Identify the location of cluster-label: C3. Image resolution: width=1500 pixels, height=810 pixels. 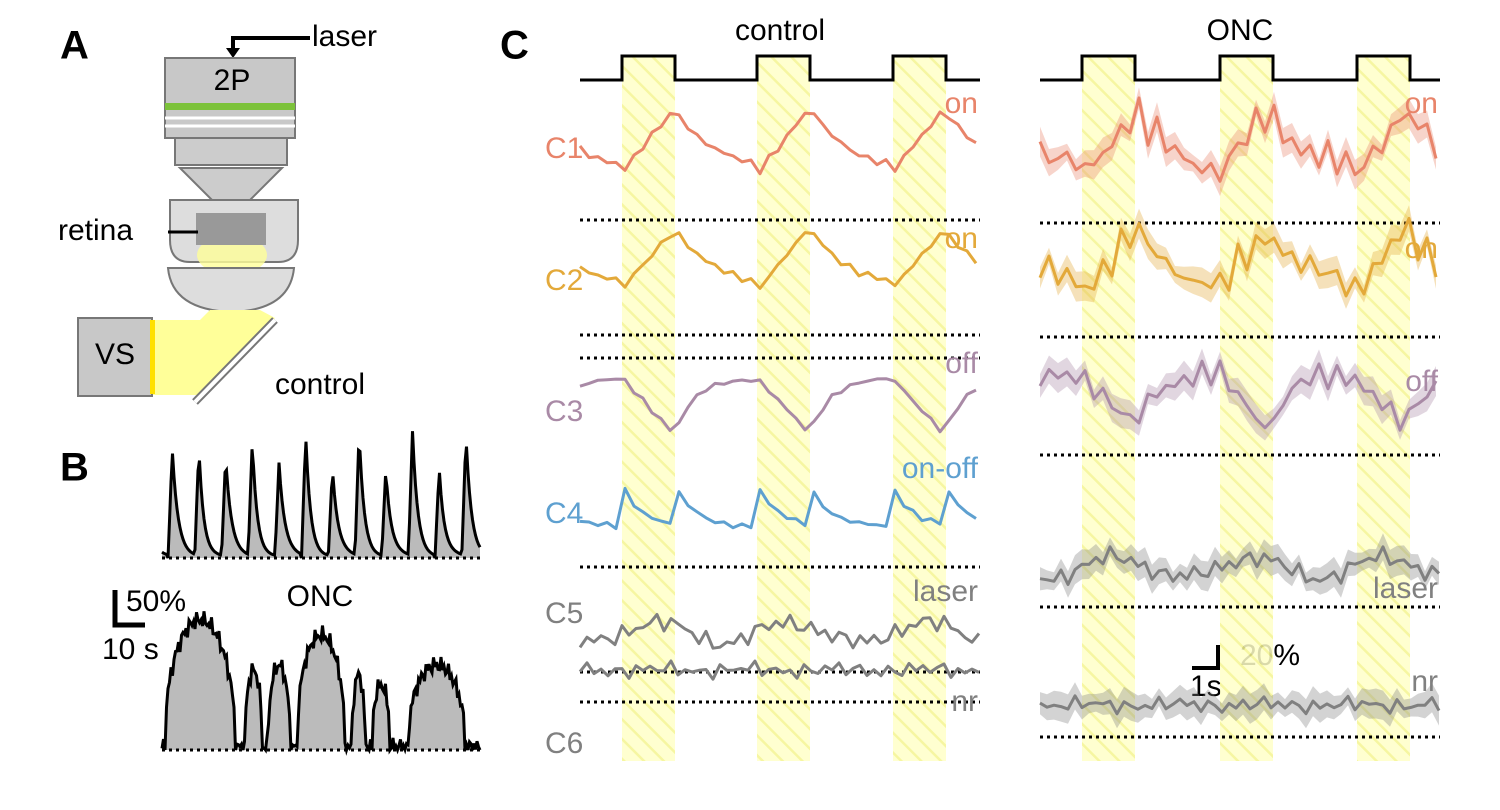
(564, 411).